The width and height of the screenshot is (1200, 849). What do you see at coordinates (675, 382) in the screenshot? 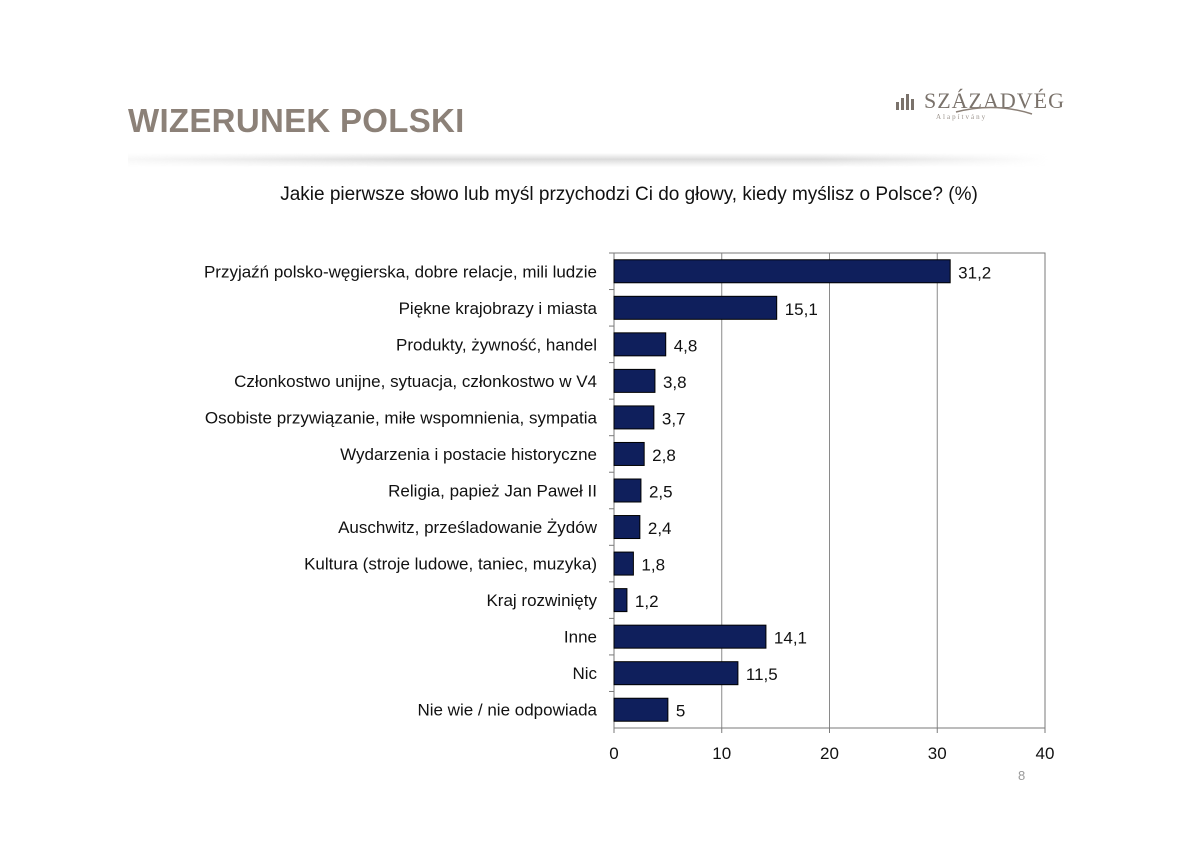
I see `data-label: 3,8` at bounding box center [675, 382].